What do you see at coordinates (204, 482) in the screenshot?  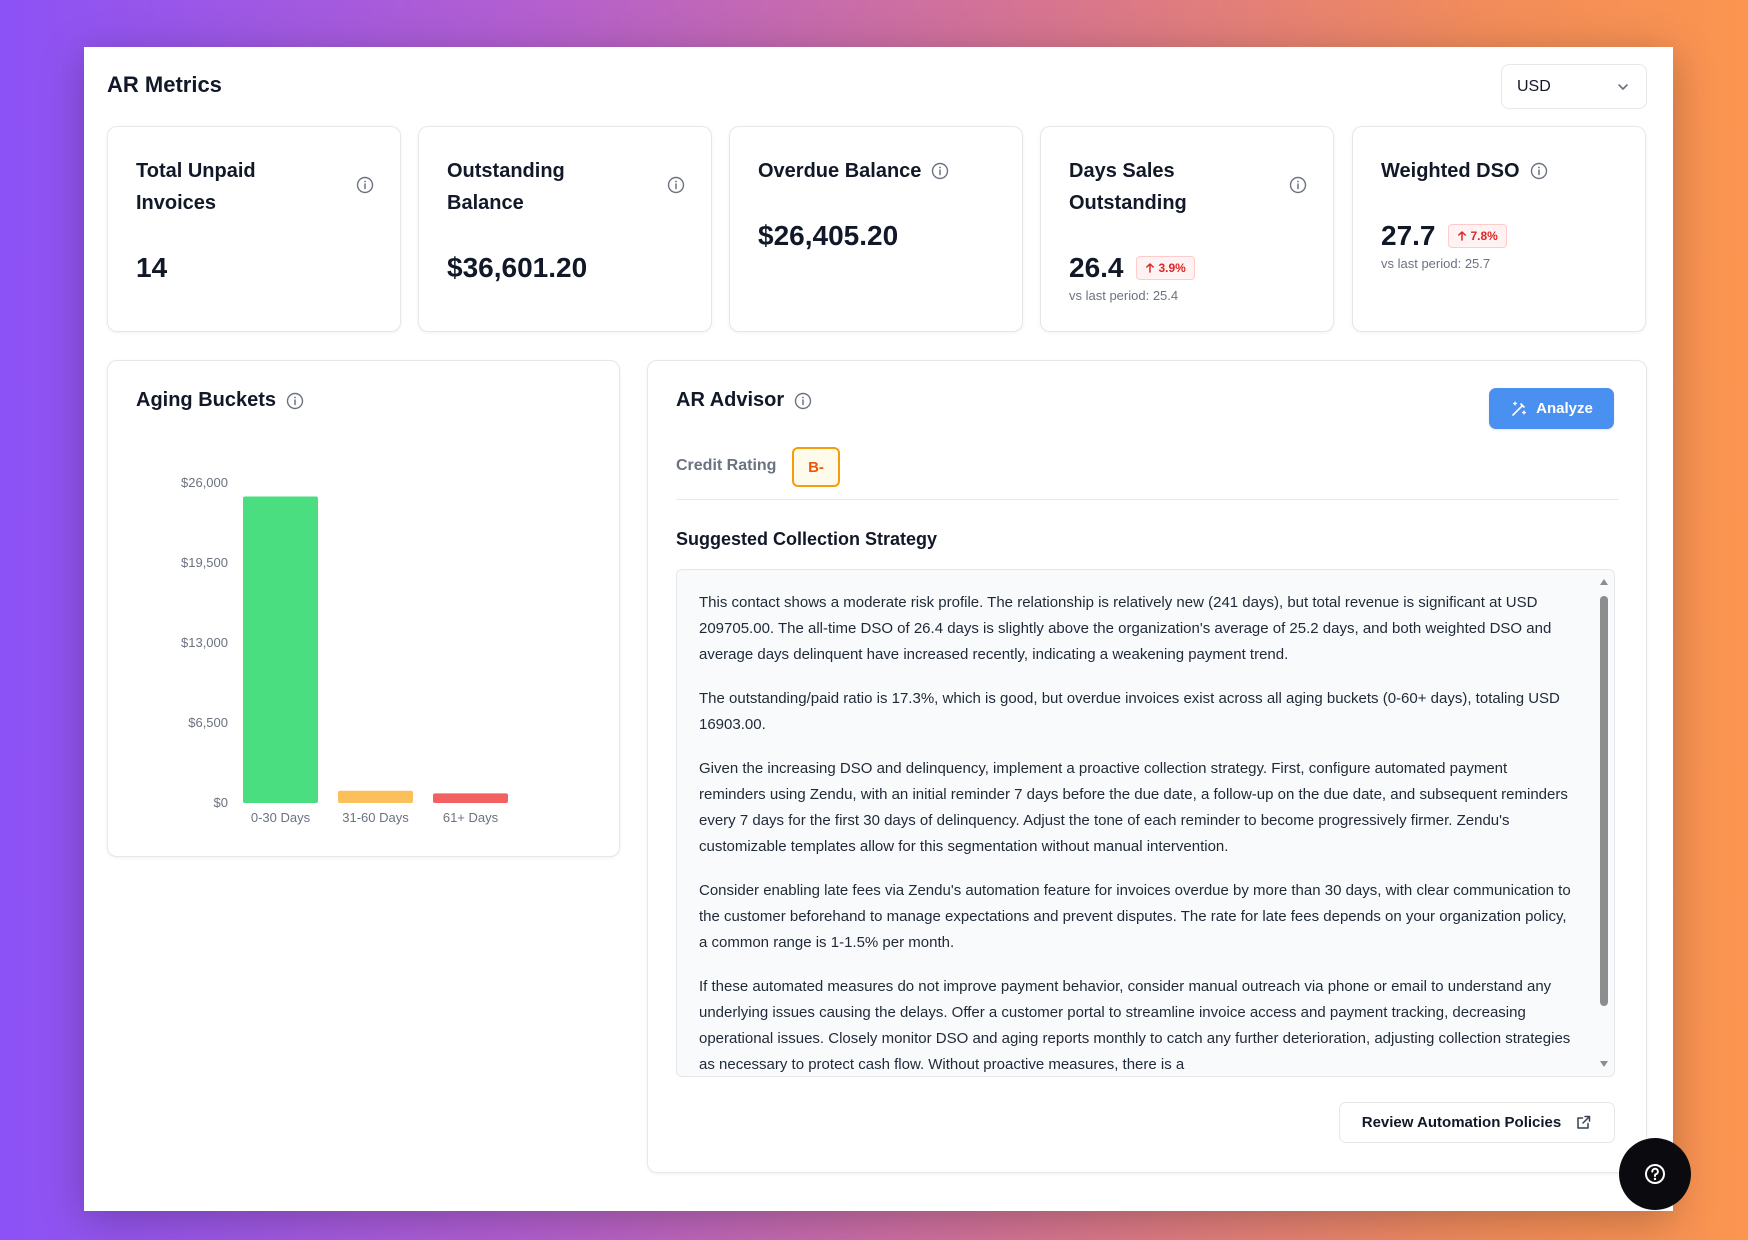 I see `y-tick-label: $26,000` at bounding box center [204, 482].